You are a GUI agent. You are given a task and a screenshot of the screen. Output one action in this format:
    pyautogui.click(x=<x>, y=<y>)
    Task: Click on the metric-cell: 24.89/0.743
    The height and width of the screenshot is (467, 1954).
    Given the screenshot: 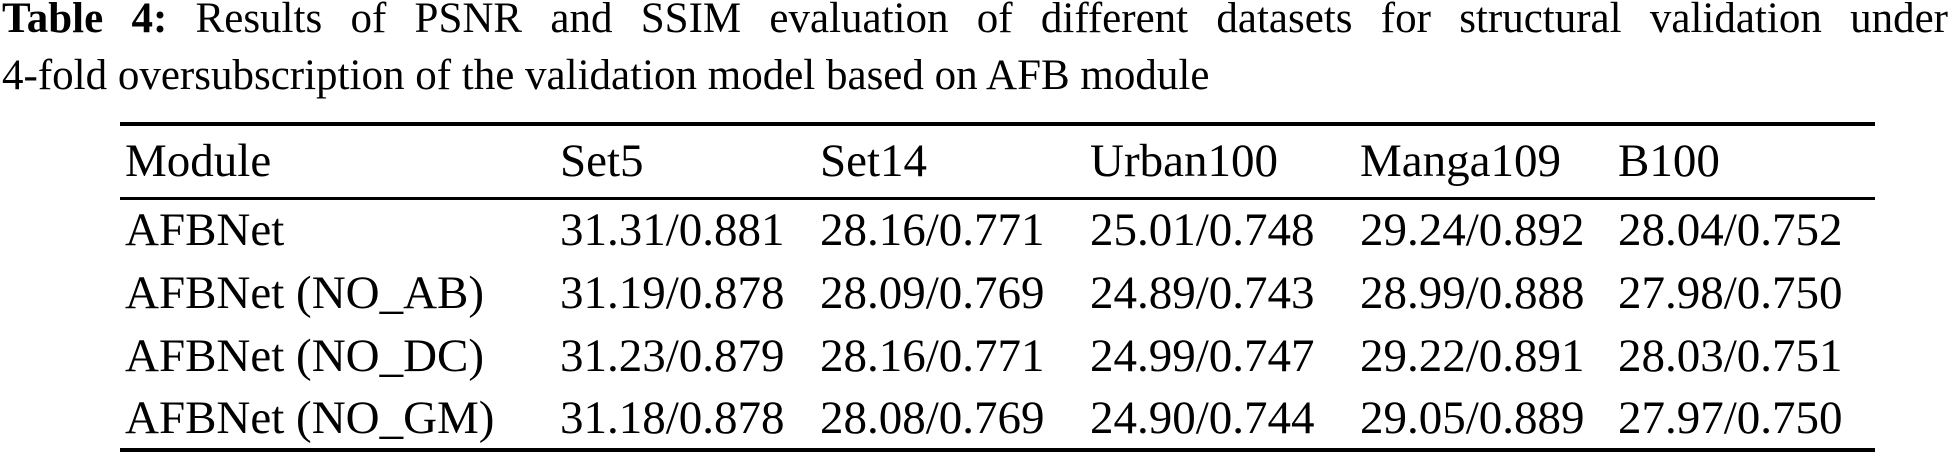 What is the action you would take?
    pyautogui.click(x=1202, y=292)
    